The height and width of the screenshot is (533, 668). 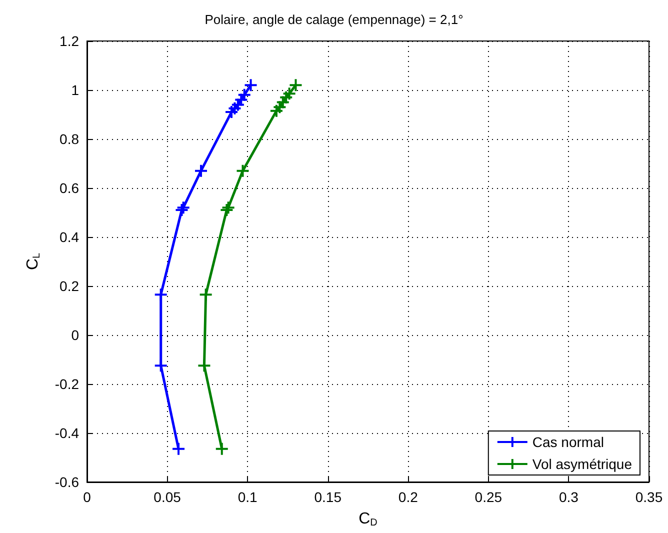 What do you see at coordinates (75, 335) in the screenshot?
I see `y-tick-label: 0` at bounding box center [75, 335].